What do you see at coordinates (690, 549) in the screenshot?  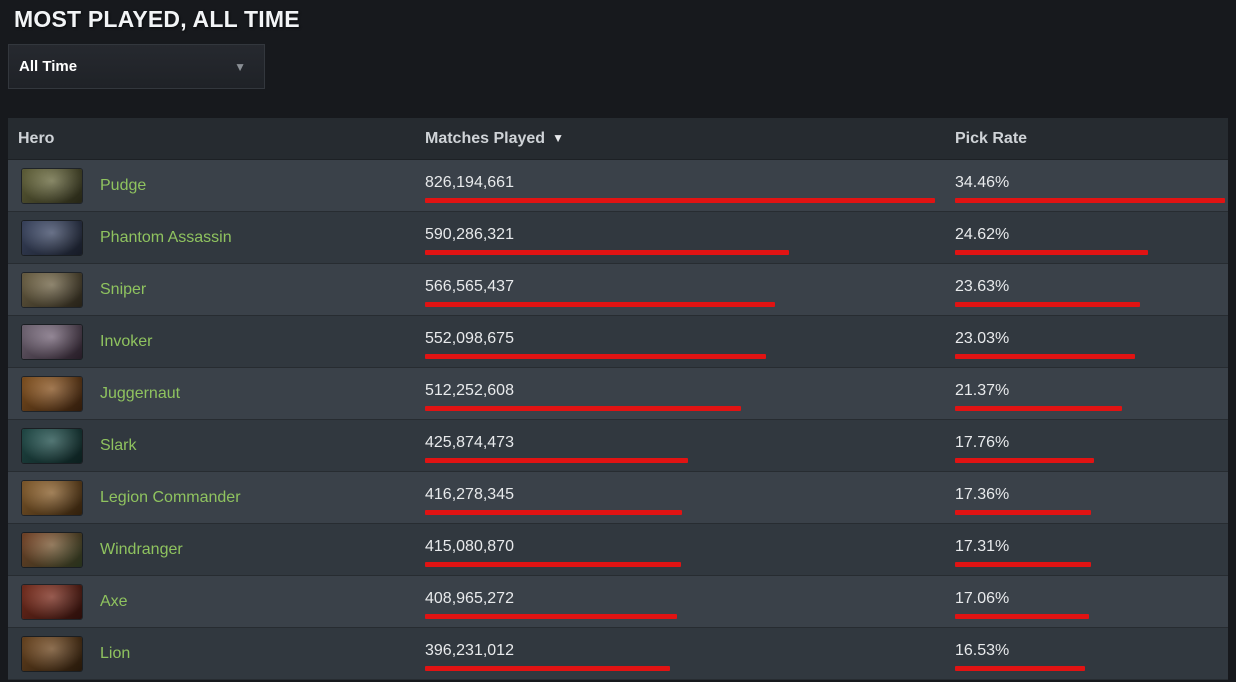 I see `matches-cell: 415,080,870` at bounding box center [690, 549].